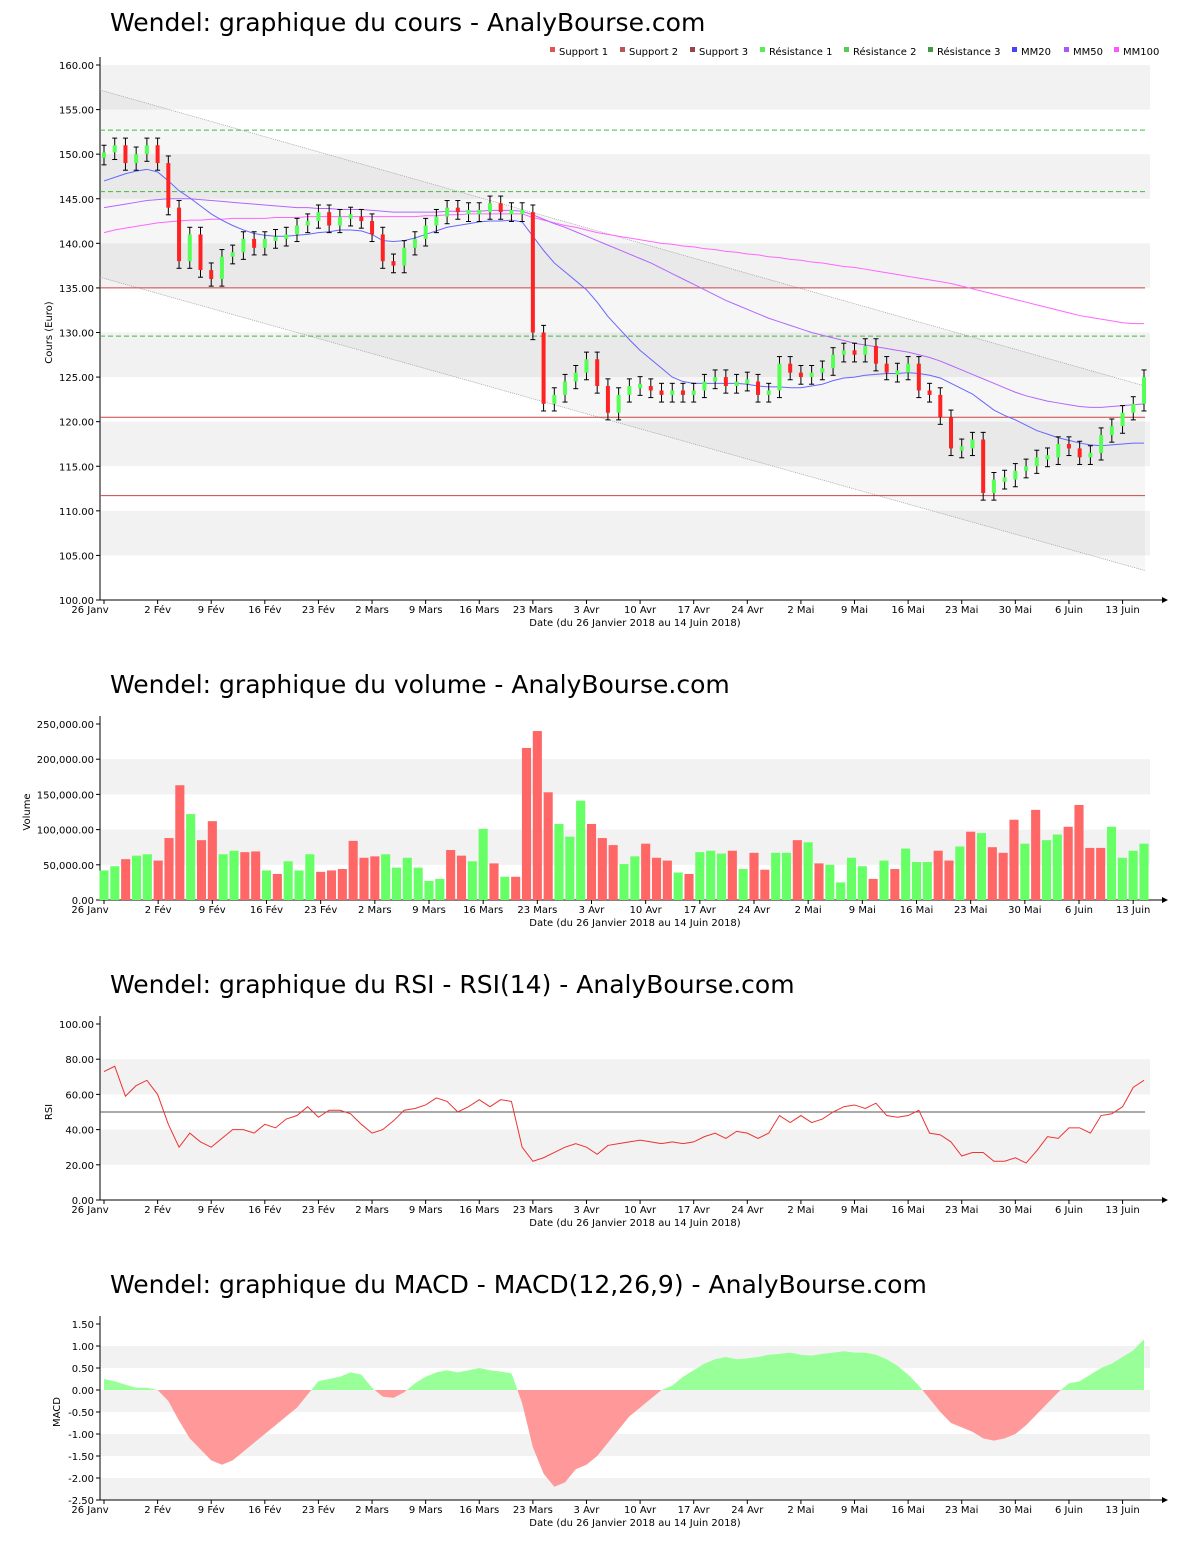 This screenshot has width=1200, height=1550. I want to click on y-tick-label: 160.00, so click(76, 66).